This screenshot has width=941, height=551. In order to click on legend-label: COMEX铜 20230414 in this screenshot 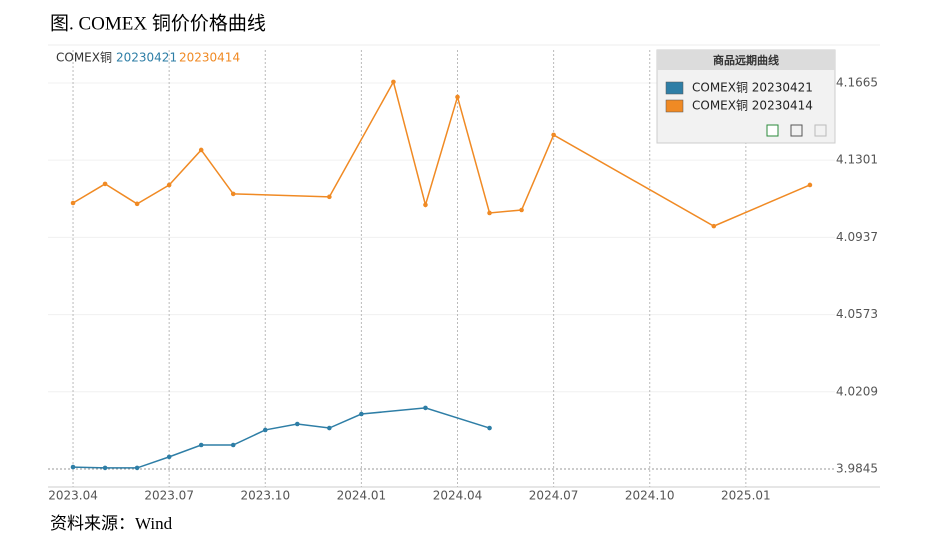, I will do `click(752, 105)`.